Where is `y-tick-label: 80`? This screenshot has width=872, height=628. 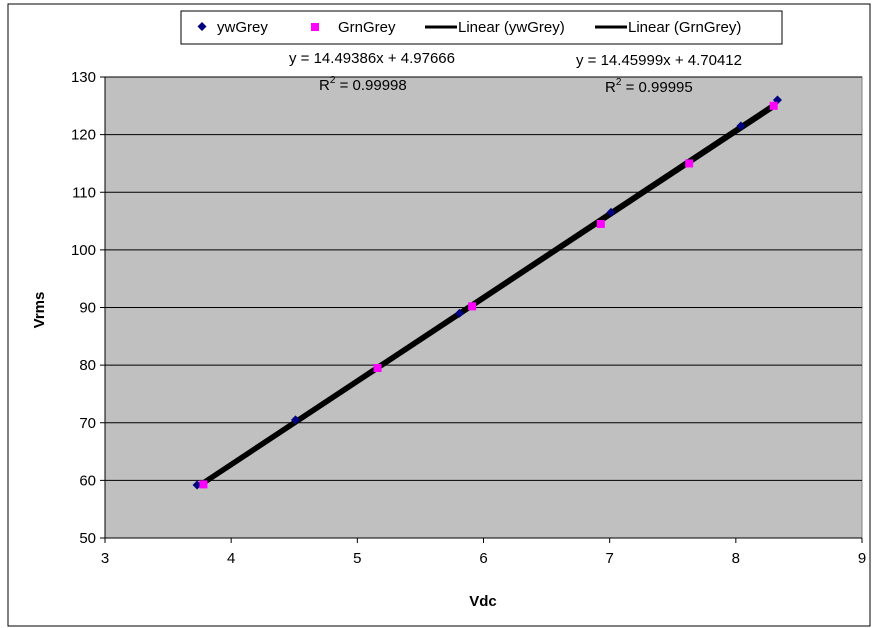 y-tick-label: 80 is located at coordinates (87, 365).